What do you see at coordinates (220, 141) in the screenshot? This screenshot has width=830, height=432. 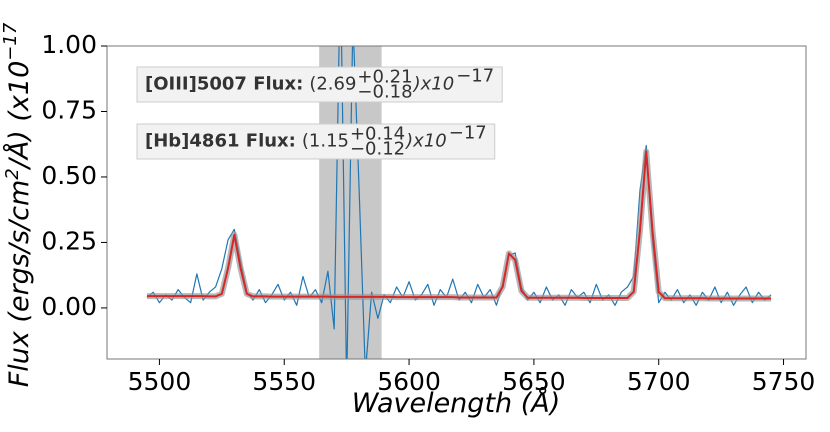 I see `annotation-label: [Hb]4861 Flux:` at bounding box center [220, 141].